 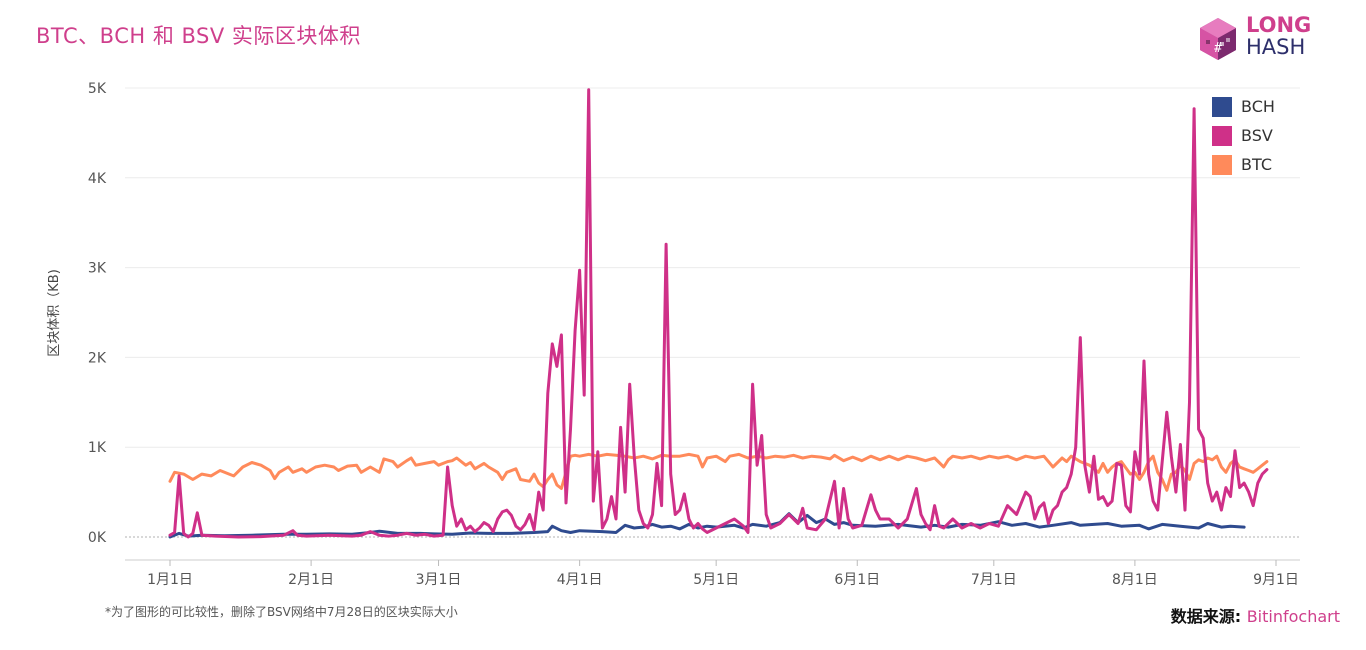 I want to click on legend-swatch-bch, so click(x=1222, y=106).